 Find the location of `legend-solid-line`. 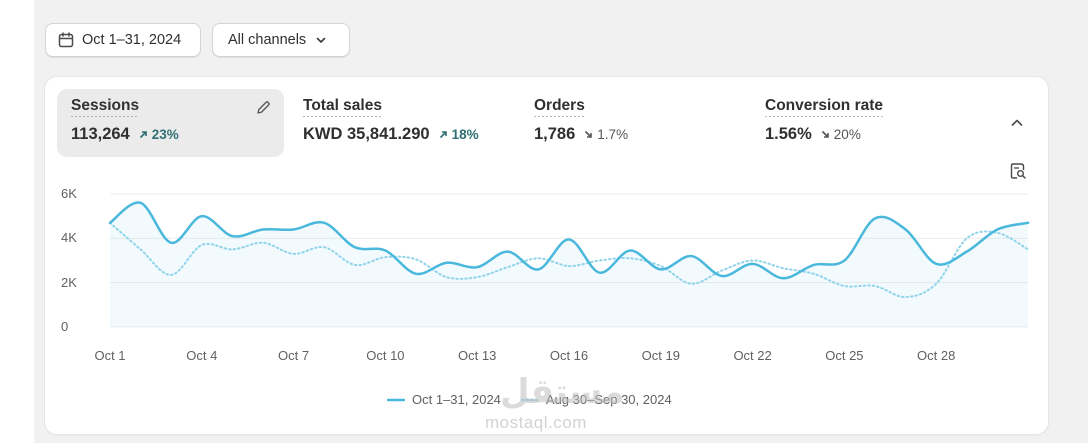

legend-solid-line is located at coordinates (396, 399).